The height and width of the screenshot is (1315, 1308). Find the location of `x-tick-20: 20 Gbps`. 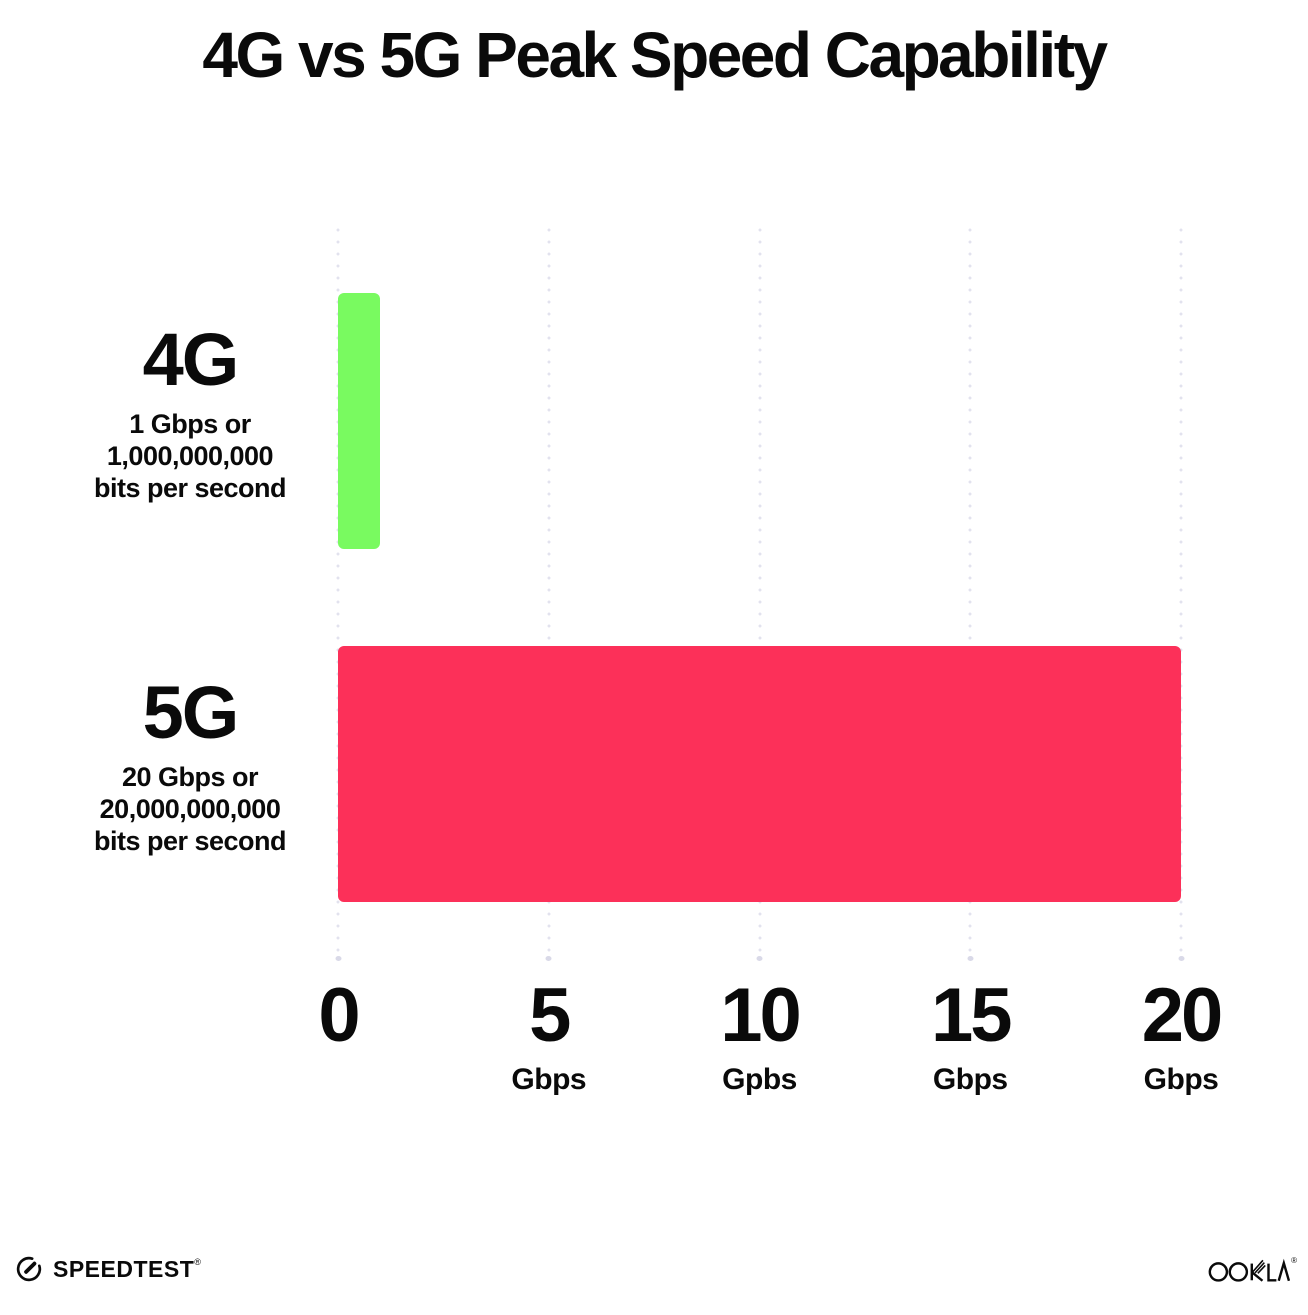

x-tick-20: 20 Gbps is located at coordinates (1182, 1035).